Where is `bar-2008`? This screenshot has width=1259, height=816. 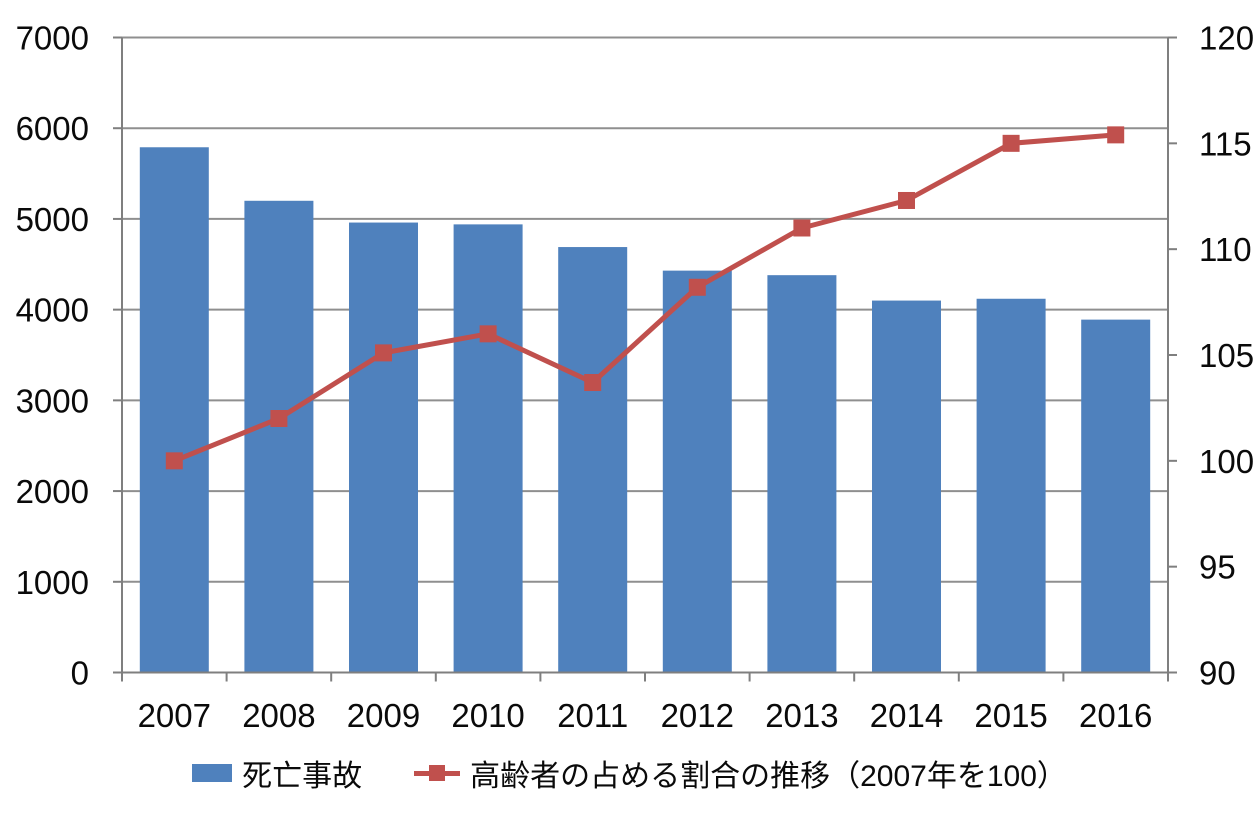
bar-2008 is located at coordinates (279, 436).